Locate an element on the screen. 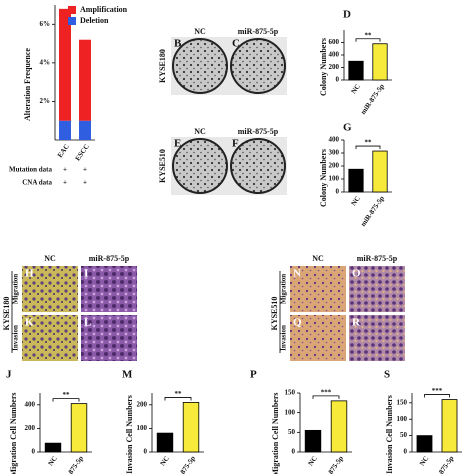 The width and height of the screenshot is (474, 474). legend-swatch is located at coordinates (72, 21).